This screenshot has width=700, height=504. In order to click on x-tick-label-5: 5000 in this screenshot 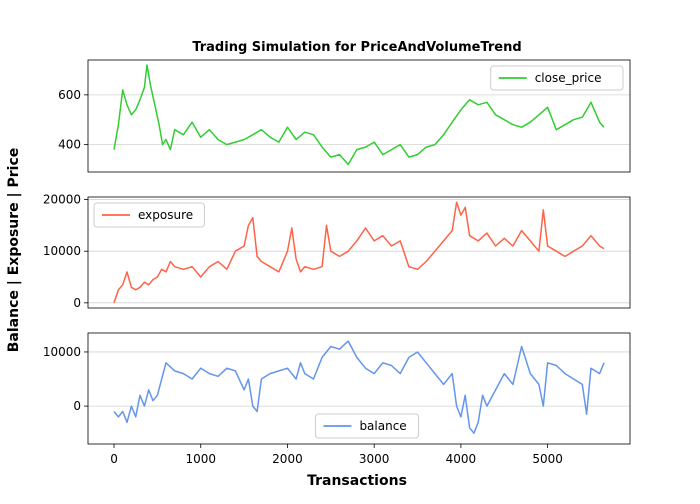, I will do `click(547, 459)`.